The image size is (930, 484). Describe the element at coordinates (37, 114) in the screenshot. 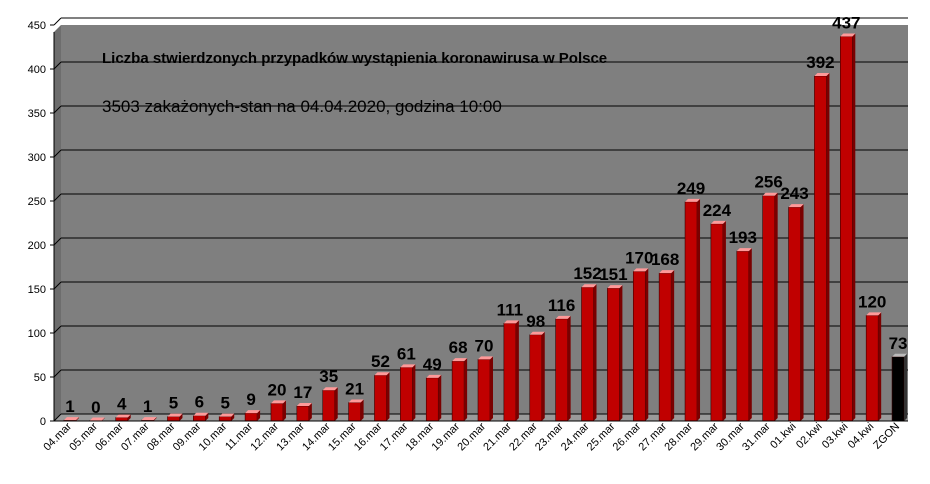

I see `y-tick-label: 350` at that location.